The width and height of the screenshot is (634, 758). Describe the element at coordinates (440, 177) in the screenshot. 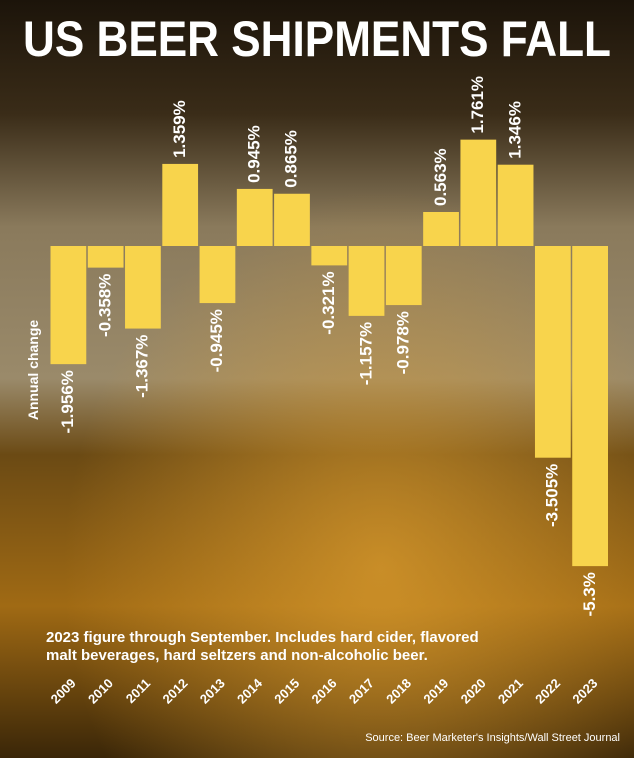

I see `value-label: 0.563%` at that location.